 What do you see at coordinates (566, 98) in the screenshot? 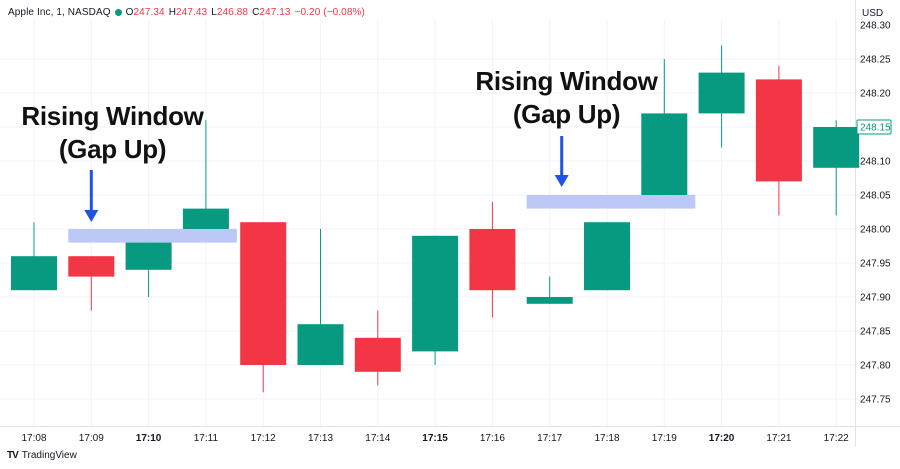
I see `annotation-rising-window-2: Rising Window (Gap Up)` at bounding box center [566, 98].